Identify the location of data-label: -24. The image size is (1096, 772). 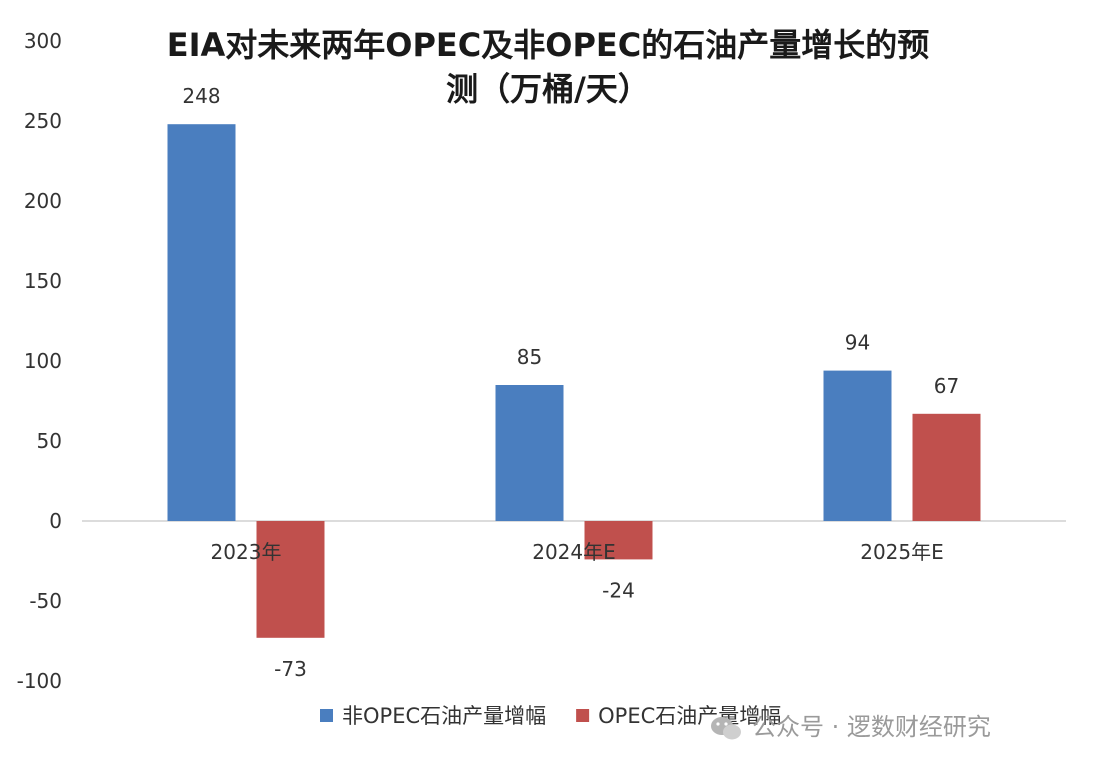
(618, 590).